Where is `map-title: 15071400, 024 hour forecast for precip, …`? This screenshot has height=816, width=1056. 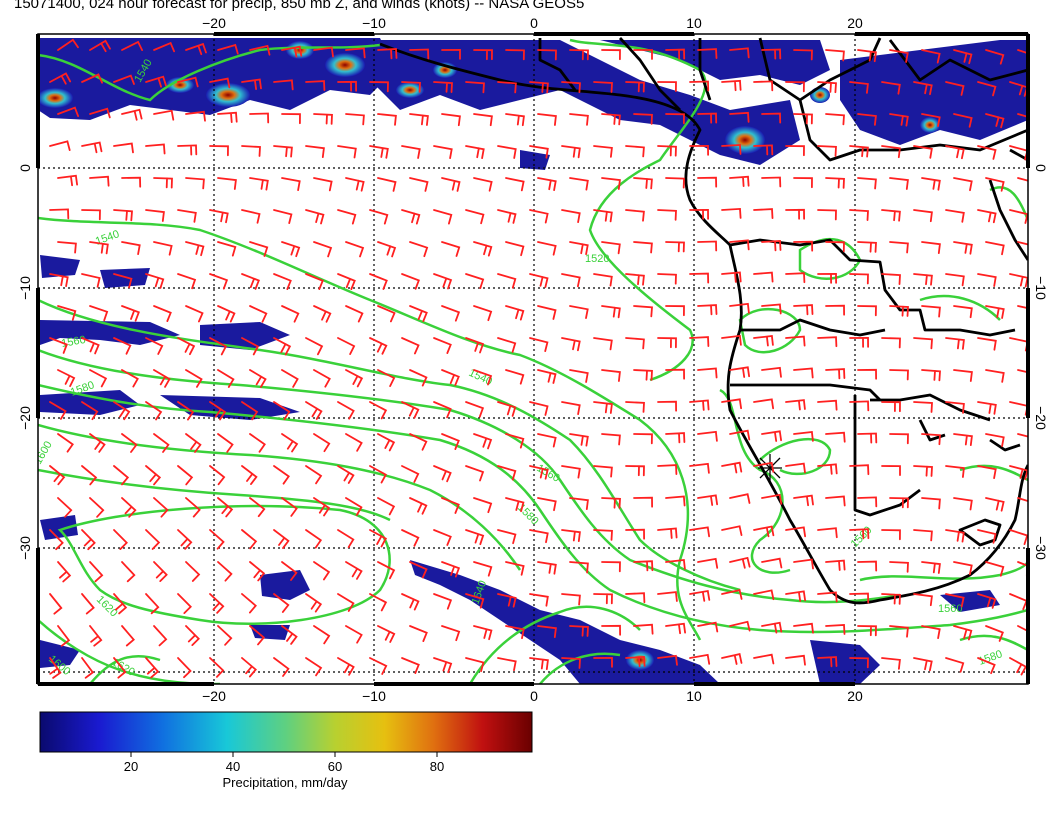 map-title: 15071400, 024 hour forecast for precip, … is located at coordinates (299, 6).